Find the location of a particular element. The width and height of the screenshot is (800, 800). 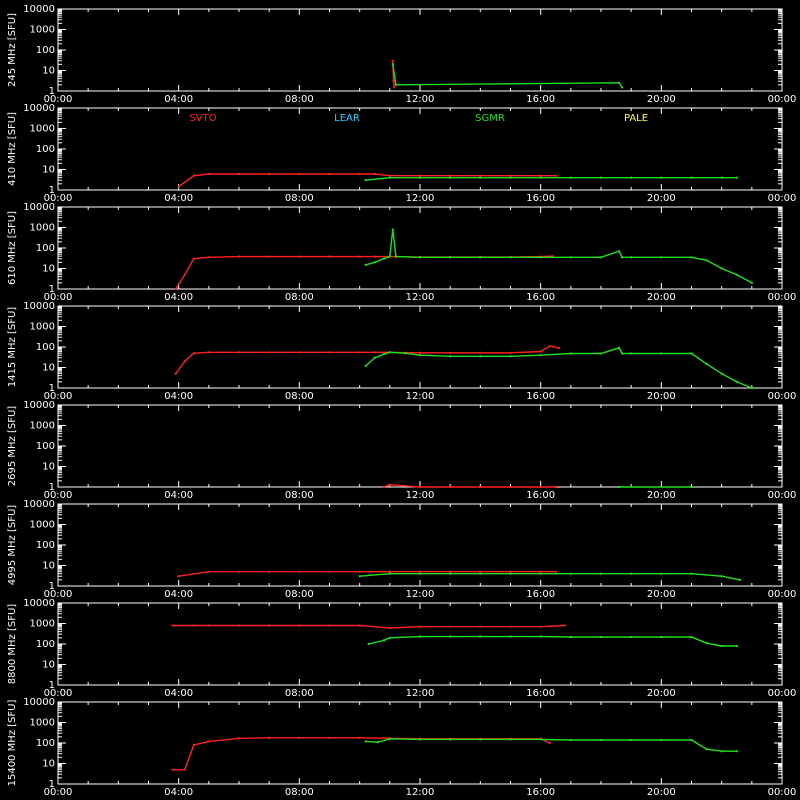

y-axis-label: 245 MHz [SFU] is located at coordinates (12, 50).